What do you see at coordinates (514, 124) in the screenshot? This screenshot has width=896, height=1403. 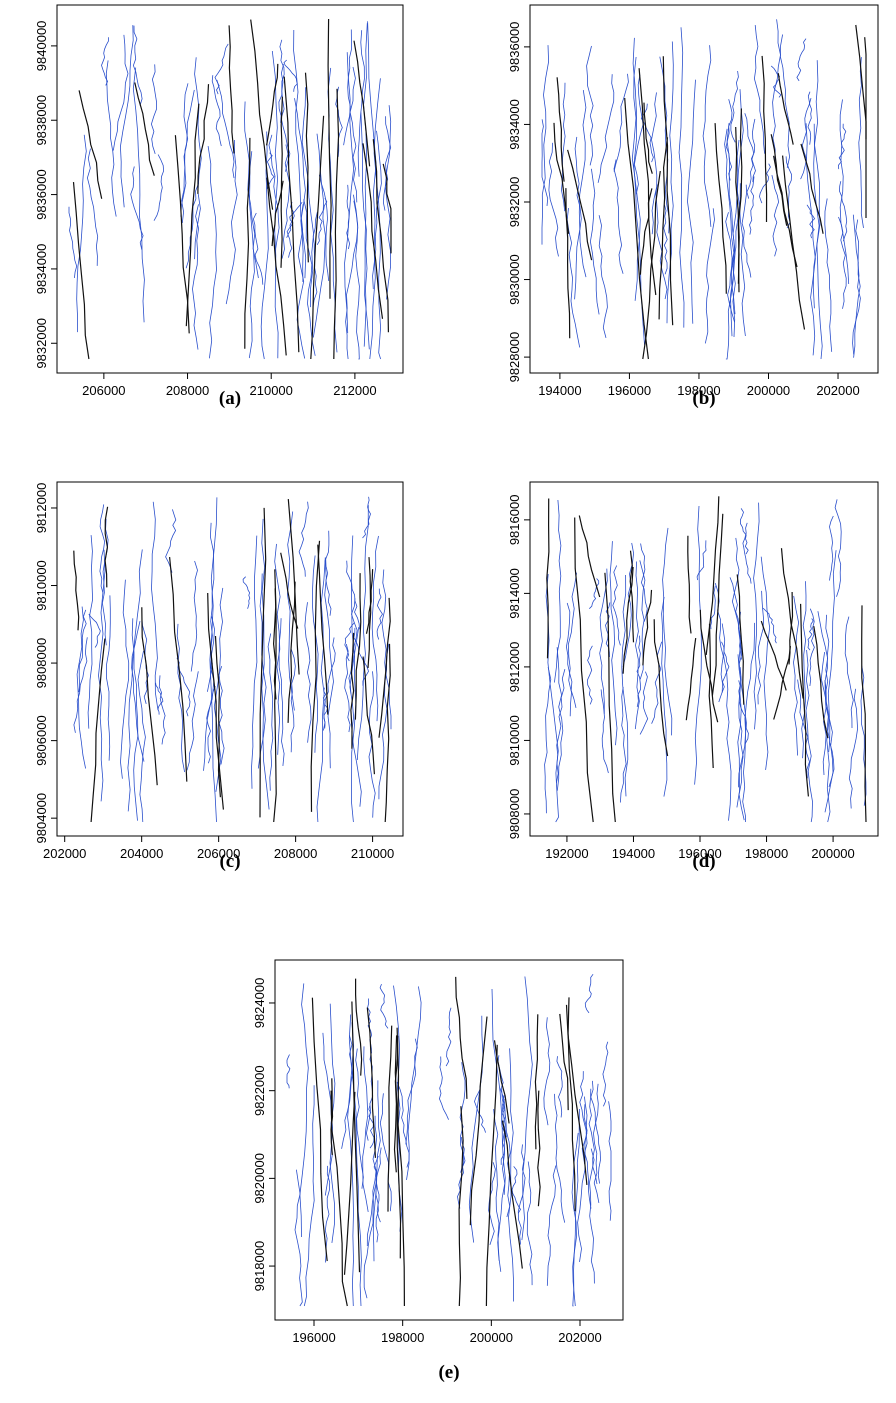 I see `y-tick-label: 9834000` at bounding box center [514, 124].